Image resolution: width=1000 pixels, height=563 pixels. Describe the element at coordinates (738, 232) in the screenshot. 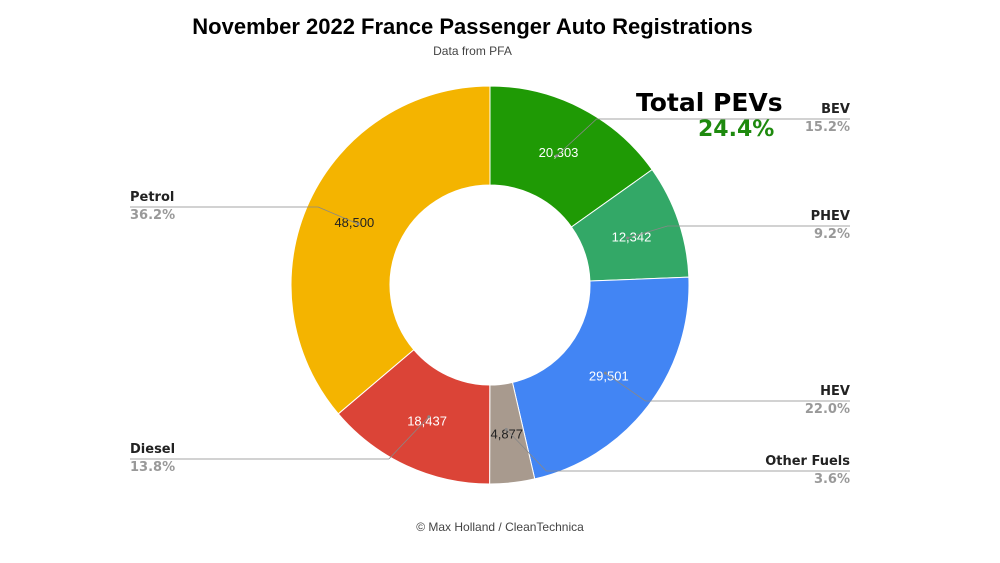

I see `leader-line-phev` at that location.